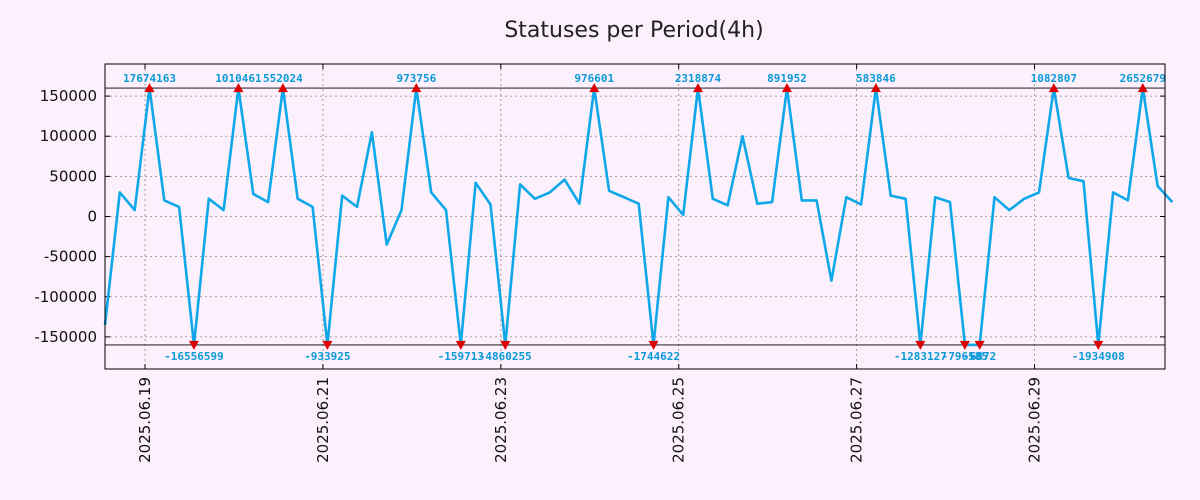 The image size is (1200, 500). I want to click on x-tick-label: 2025.06.21, so click(323, 420).